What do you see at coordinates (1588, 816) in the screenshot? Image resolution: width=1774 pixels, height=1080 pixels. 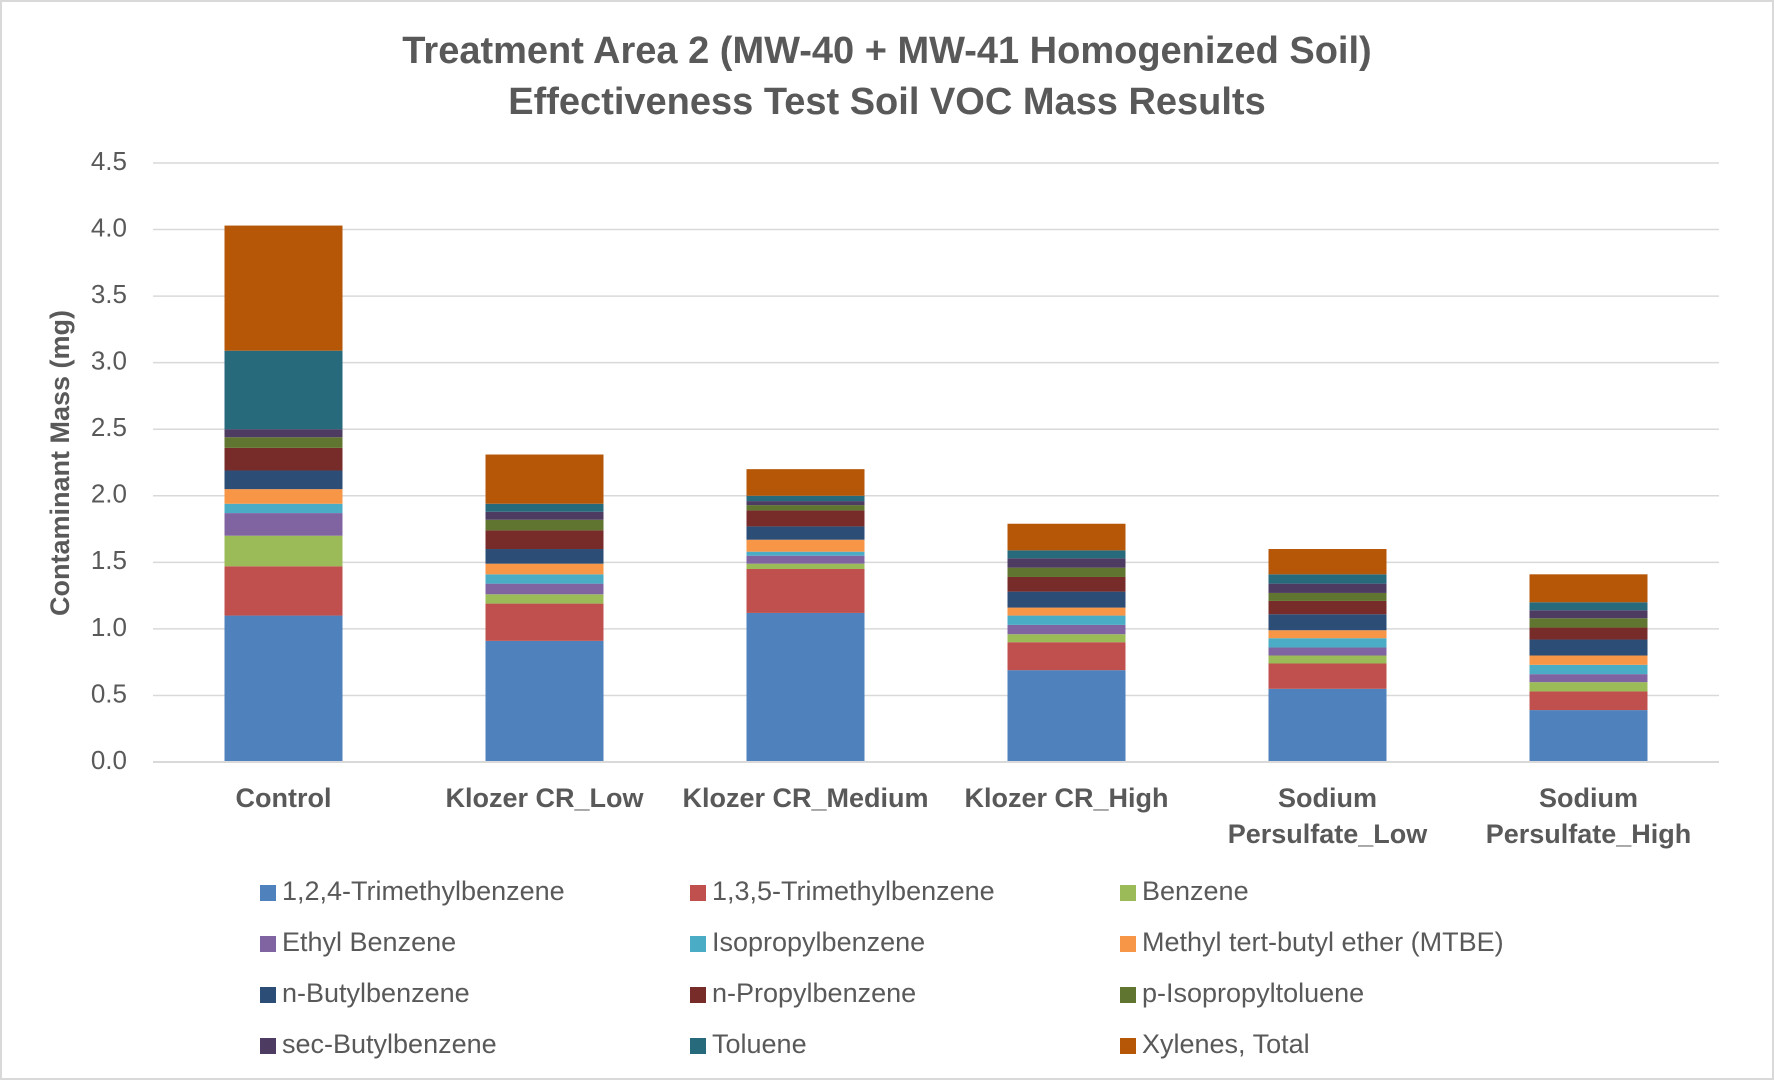 I see `x-tick-label: Sodium Persulfate_High` at bounding box center [1588, 816].